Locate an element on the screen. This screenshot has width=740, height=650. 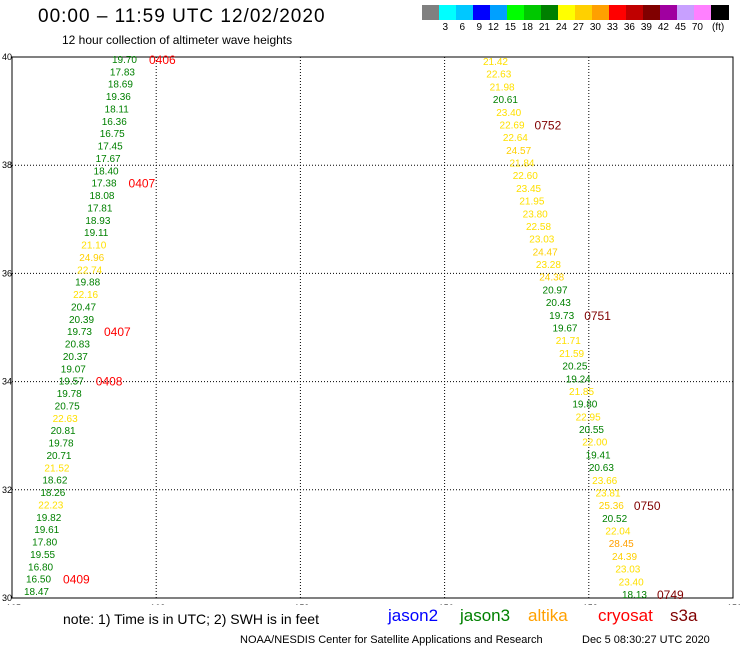
wave-height-value: 21.84 is located at coordinates (521, 164).